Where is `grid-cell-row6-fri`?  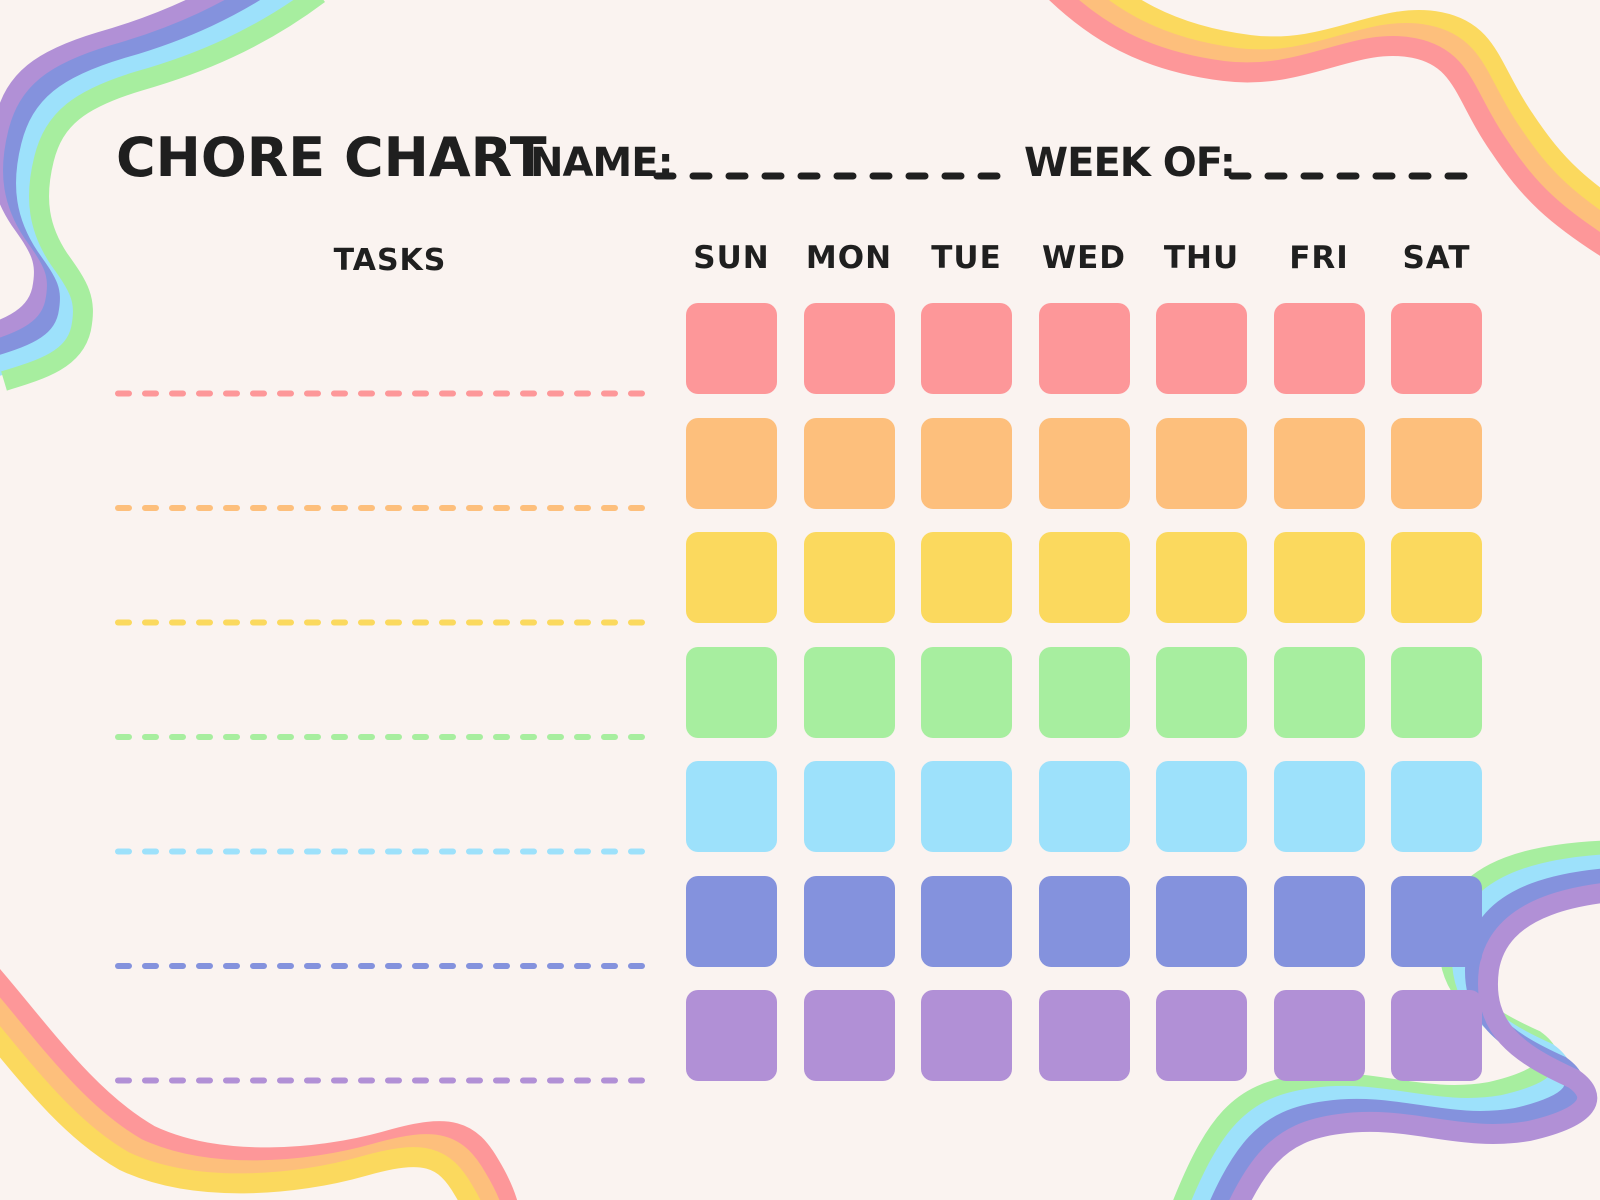 grid-cell-row6-fri is located at coordinates (1319, 921).